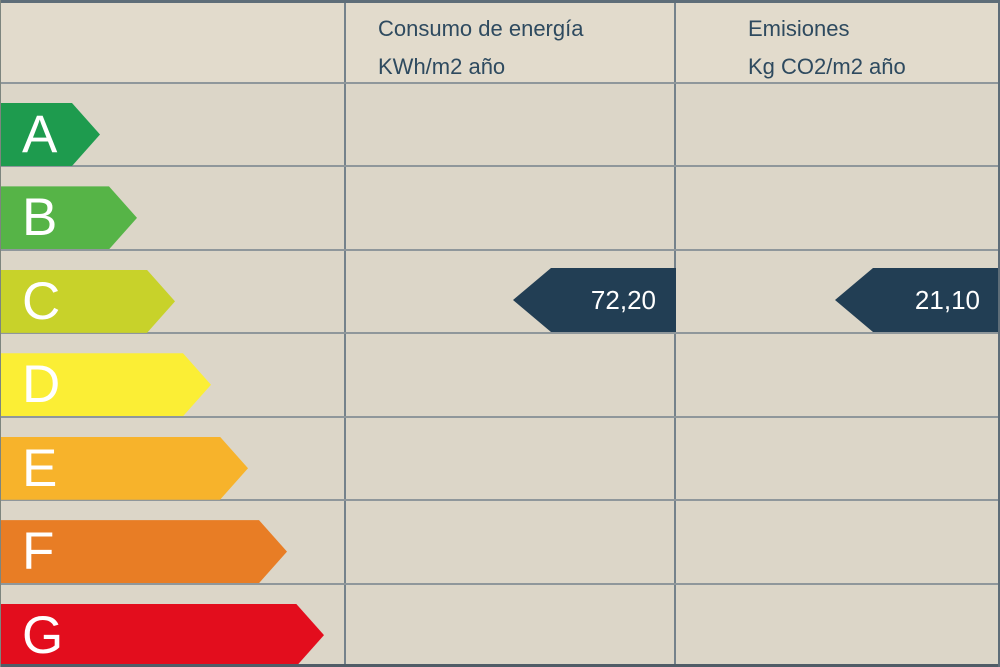  What do you see at coordinates (500, 665) in the screenshot?
I see `outer-border-bottom` at bounding box center [500, 665].